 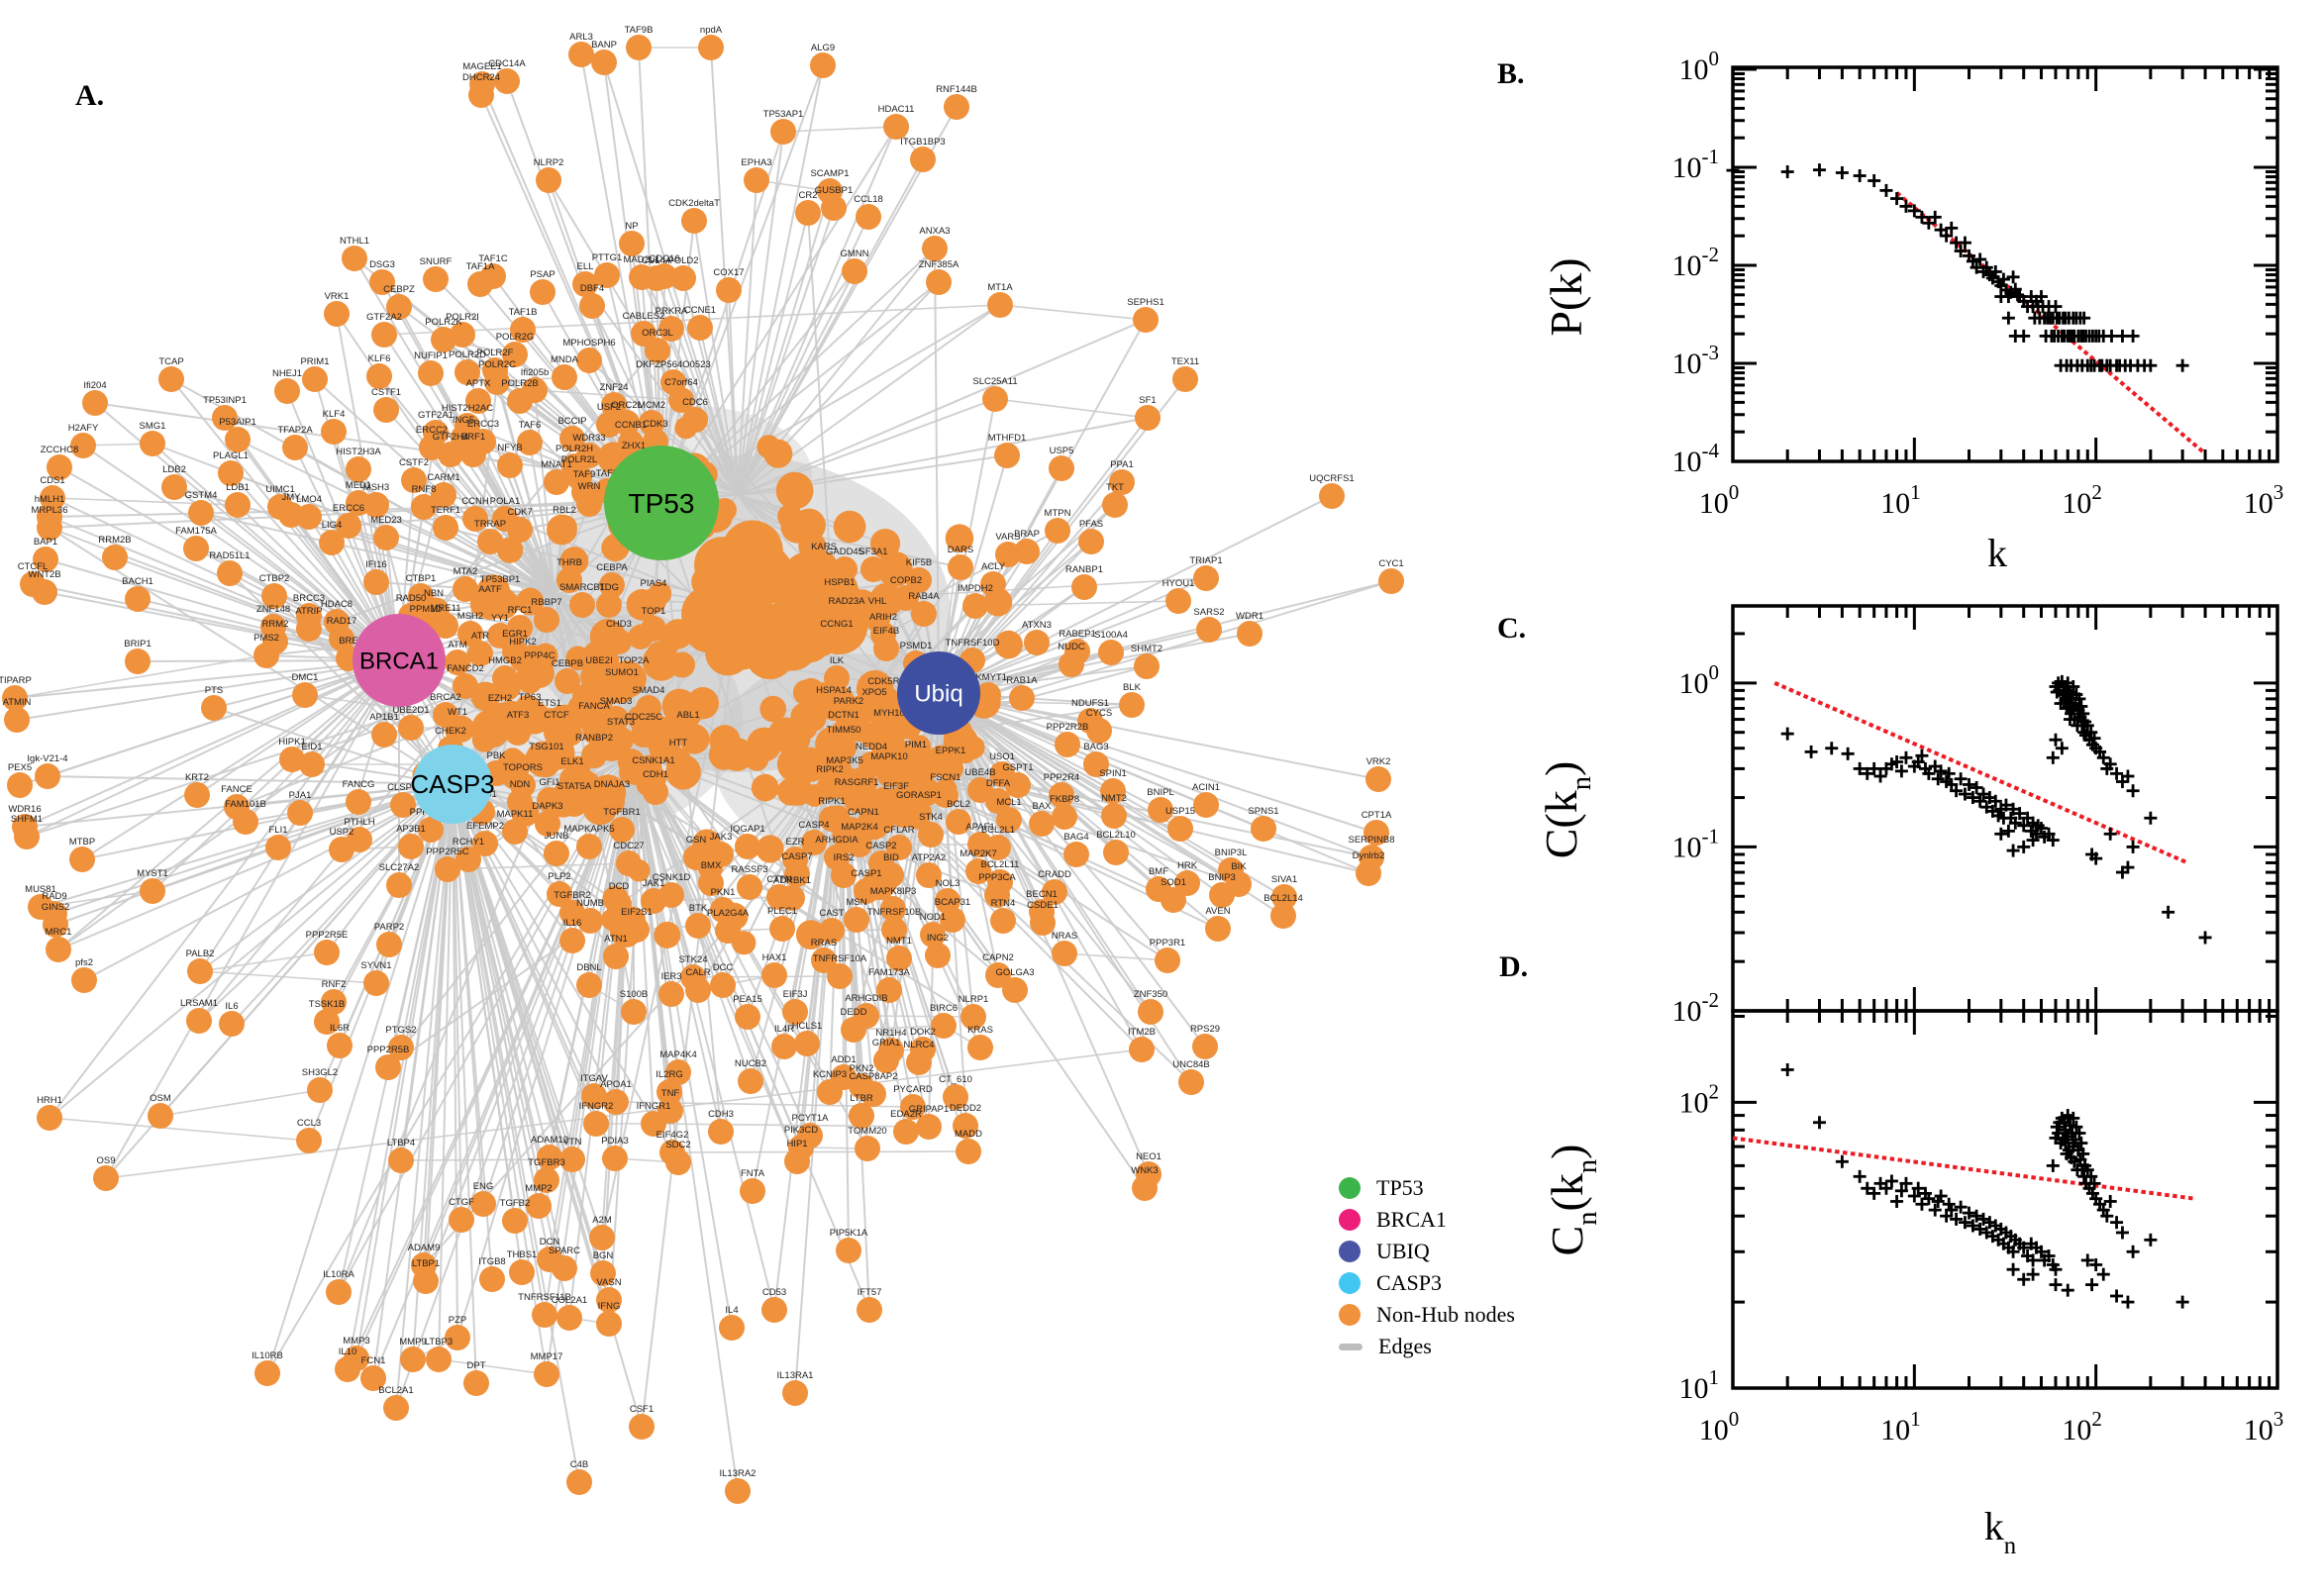 What do you see at coordinates (467, 408) in the screenshot?
I see `network-node-label: HIST2H2AC` at bounding box center [467, 408].